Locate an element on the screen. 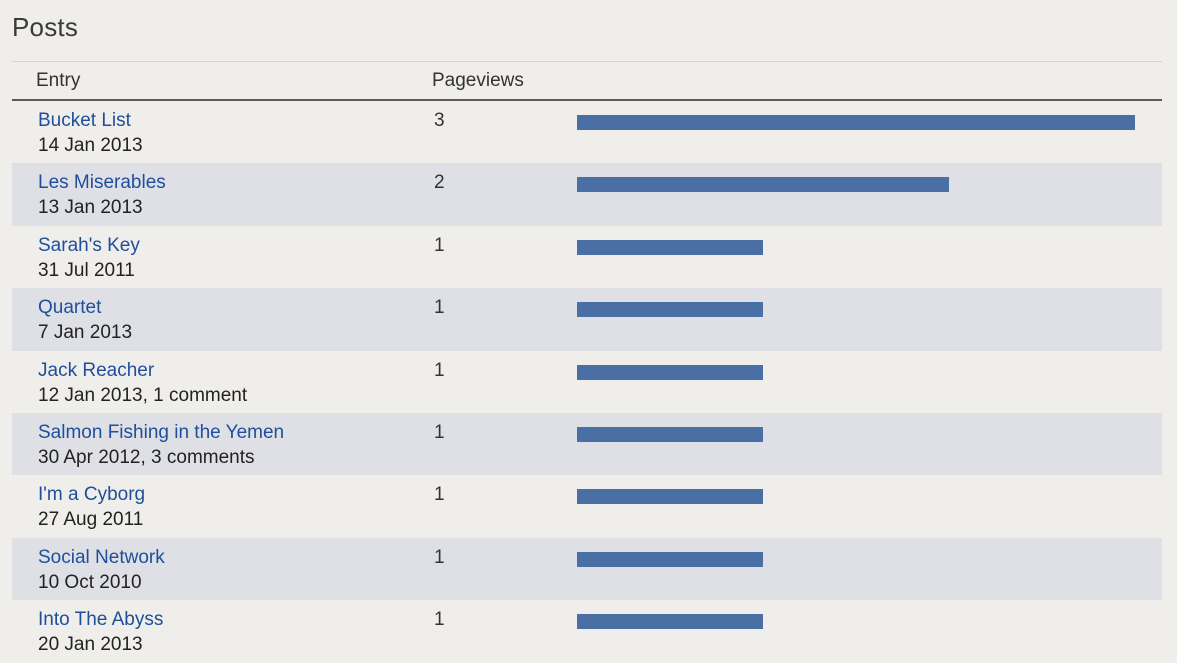 The image size is (1177, 663). post-title-link: Quartet is located at coordinates (70, 308).